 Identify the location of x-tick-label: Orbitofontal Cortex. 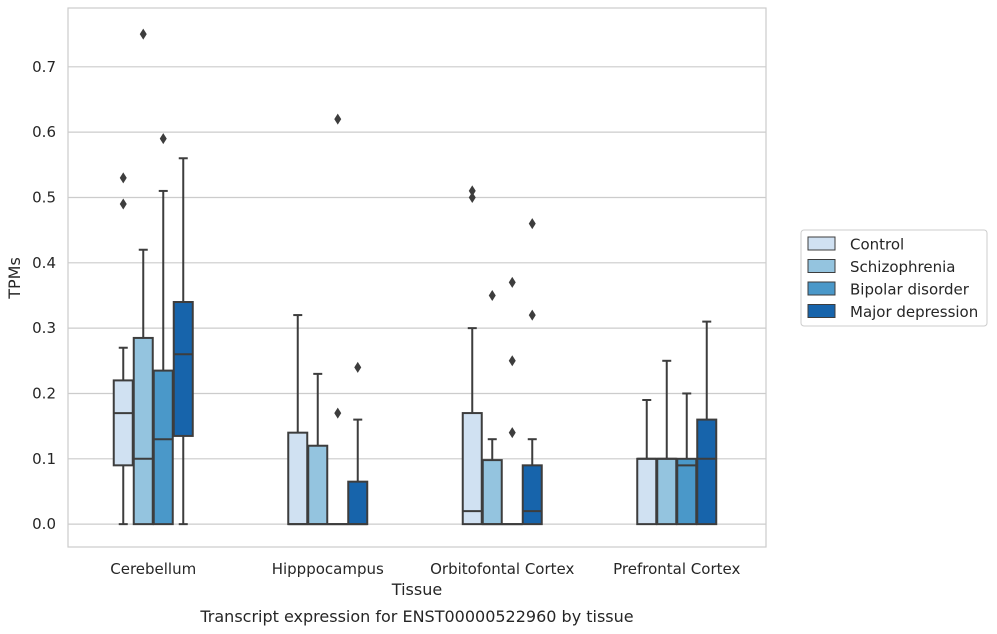
(502, 569).